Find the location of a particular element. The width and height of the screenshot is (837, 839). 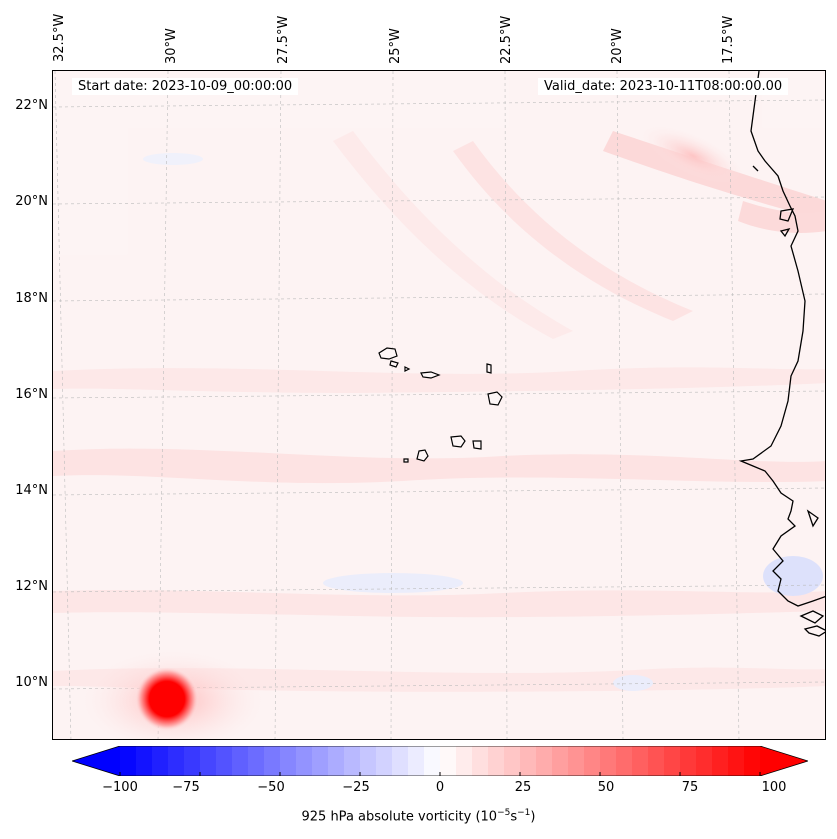

lon-label-17-5w: 17.5°W is located at coordinates (728, 39).